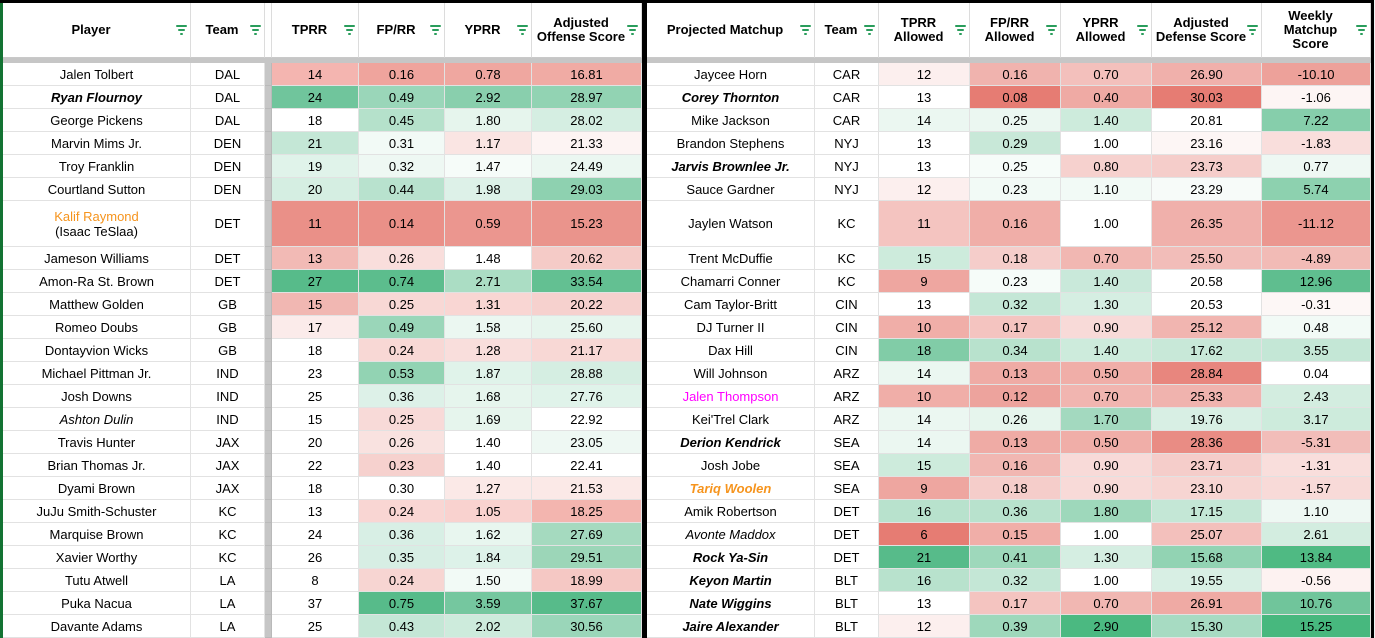  What do you see at coordinates (924, 419) in the screenshot?
I see `tprr-allowed-cell: 14` at bounding box center [924, 419].